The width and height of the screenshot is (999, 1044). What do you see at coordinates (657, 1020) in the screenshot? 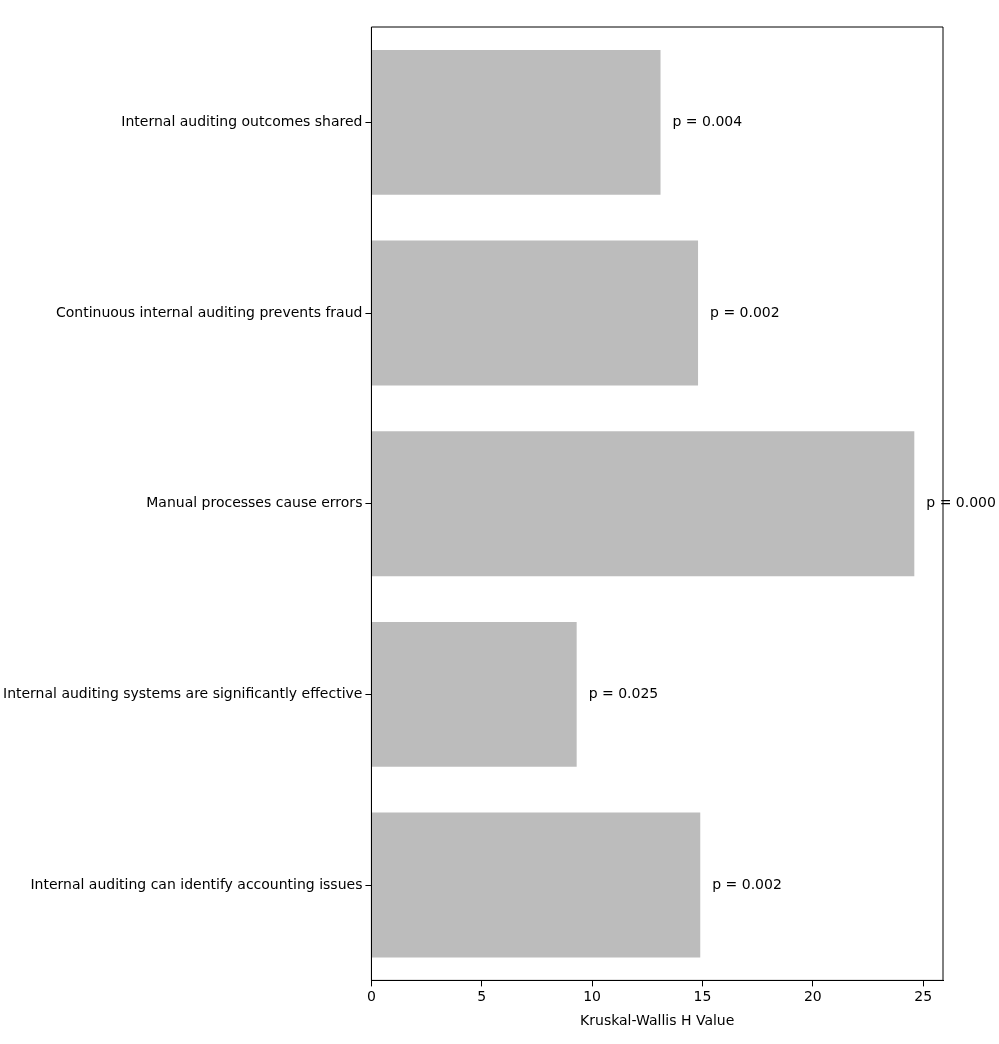
I see `x-axis-title: Kruskal-Wallis H Value` at bounding box center [657, 1020].